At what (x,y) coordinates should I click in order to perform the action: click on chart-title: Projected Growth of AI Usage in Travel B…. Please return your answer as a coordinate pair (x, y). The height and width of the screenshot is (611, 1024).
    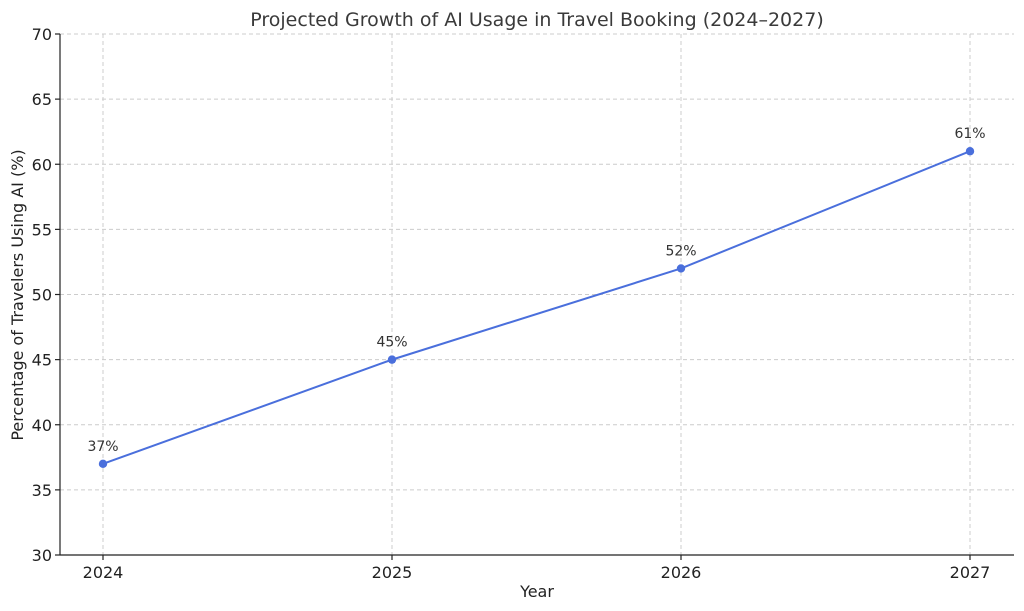
    Looking at the image, I should click on (536, 20).